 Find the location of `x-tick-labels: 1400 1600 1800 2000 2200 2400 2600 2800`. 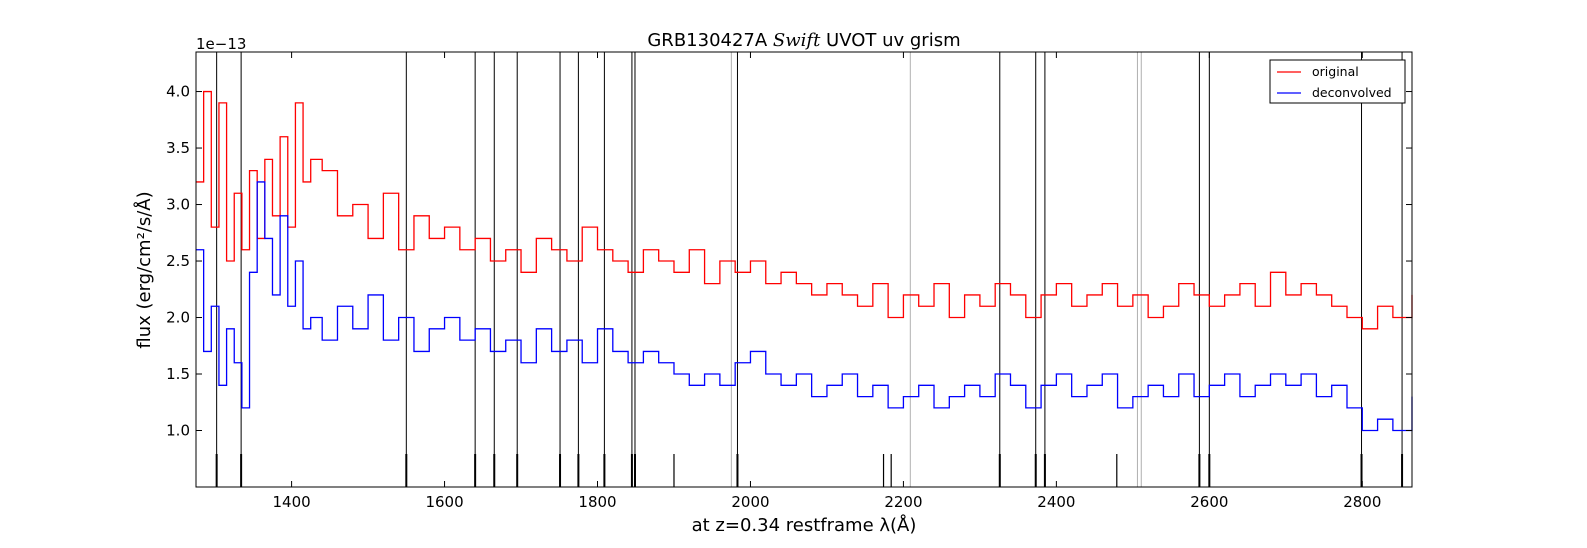

x-tick-labels: 1400 1600 1800 2000 2200 2400 2600 2800 is located at coordinates (827, 502).